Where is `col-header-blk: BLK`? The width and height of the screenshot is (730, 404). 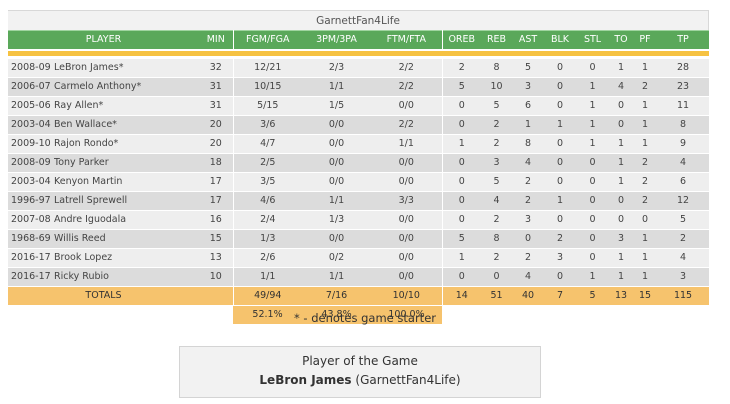 col-header-blk: BLK is located at coordinates (560, 40).